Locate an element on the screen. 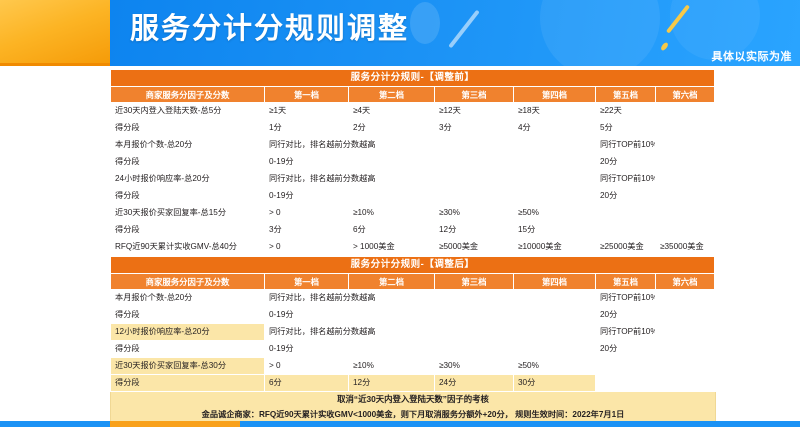 The image size is (800, 427). column-header-0: 商家服务分因子及分数 is located at coordinates (187, 281).